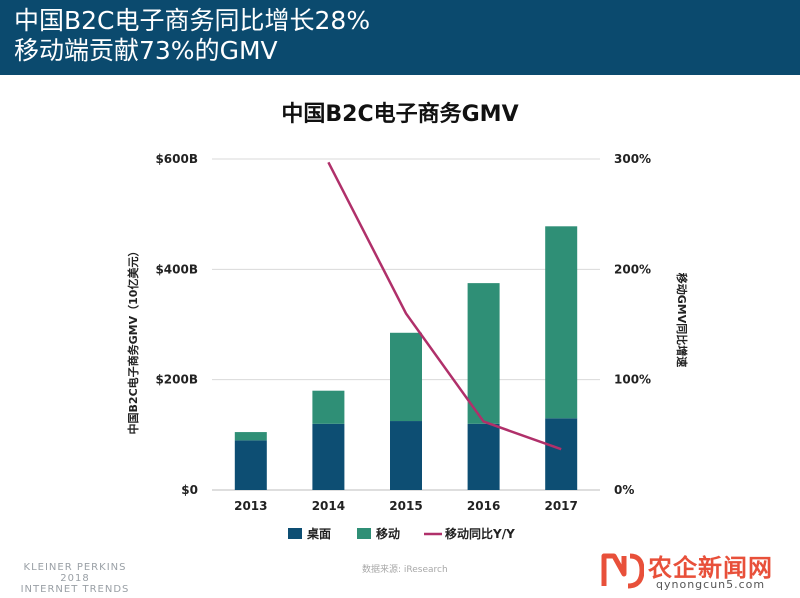 This screenshot has width=800, height=598. What do you see at coordinates (444, 306) in the screenshot?
I see `growth-line` at bounding box center [444, 306].